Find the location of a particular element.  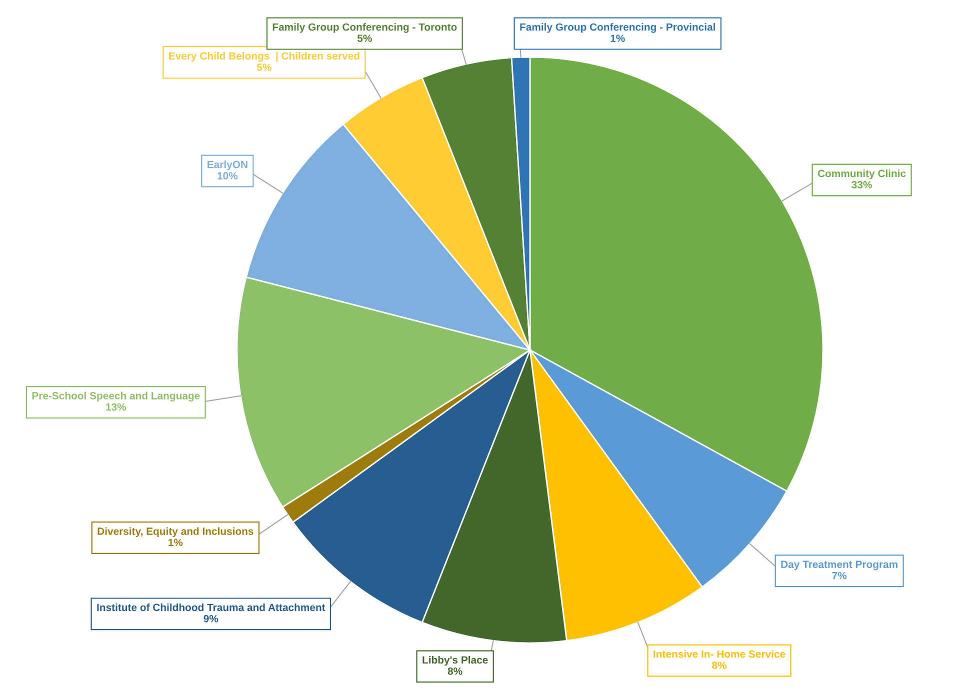

slice-label: Family Group Conferencing - Provincial is located at coordinates (617, 28).